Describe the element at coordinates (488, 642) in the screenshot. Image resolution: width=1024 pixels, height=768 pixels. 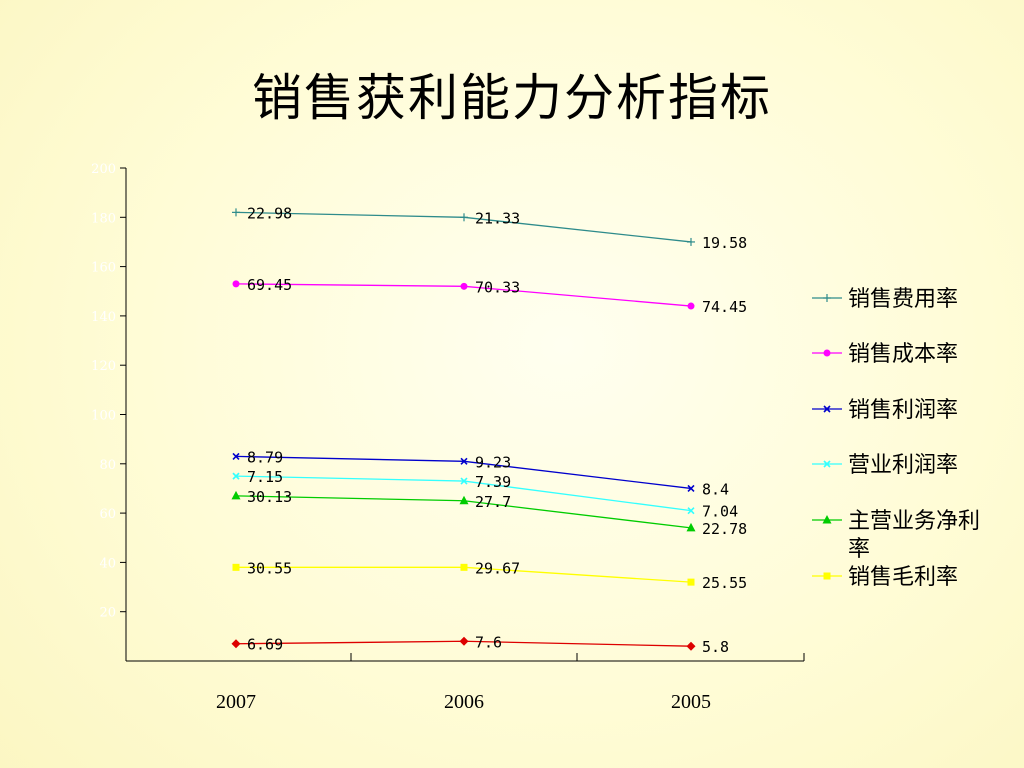
I see `data-label: 7.6` at that location.